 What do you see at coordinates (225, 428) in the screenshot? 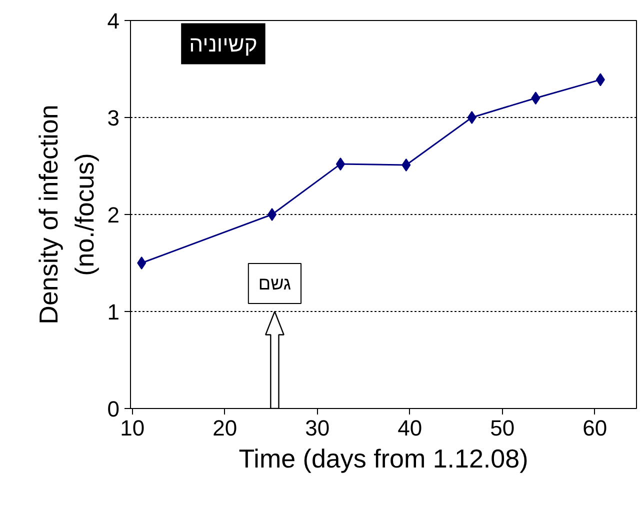
I see `x-tick-label: 20` at bounding box center [225, 428].